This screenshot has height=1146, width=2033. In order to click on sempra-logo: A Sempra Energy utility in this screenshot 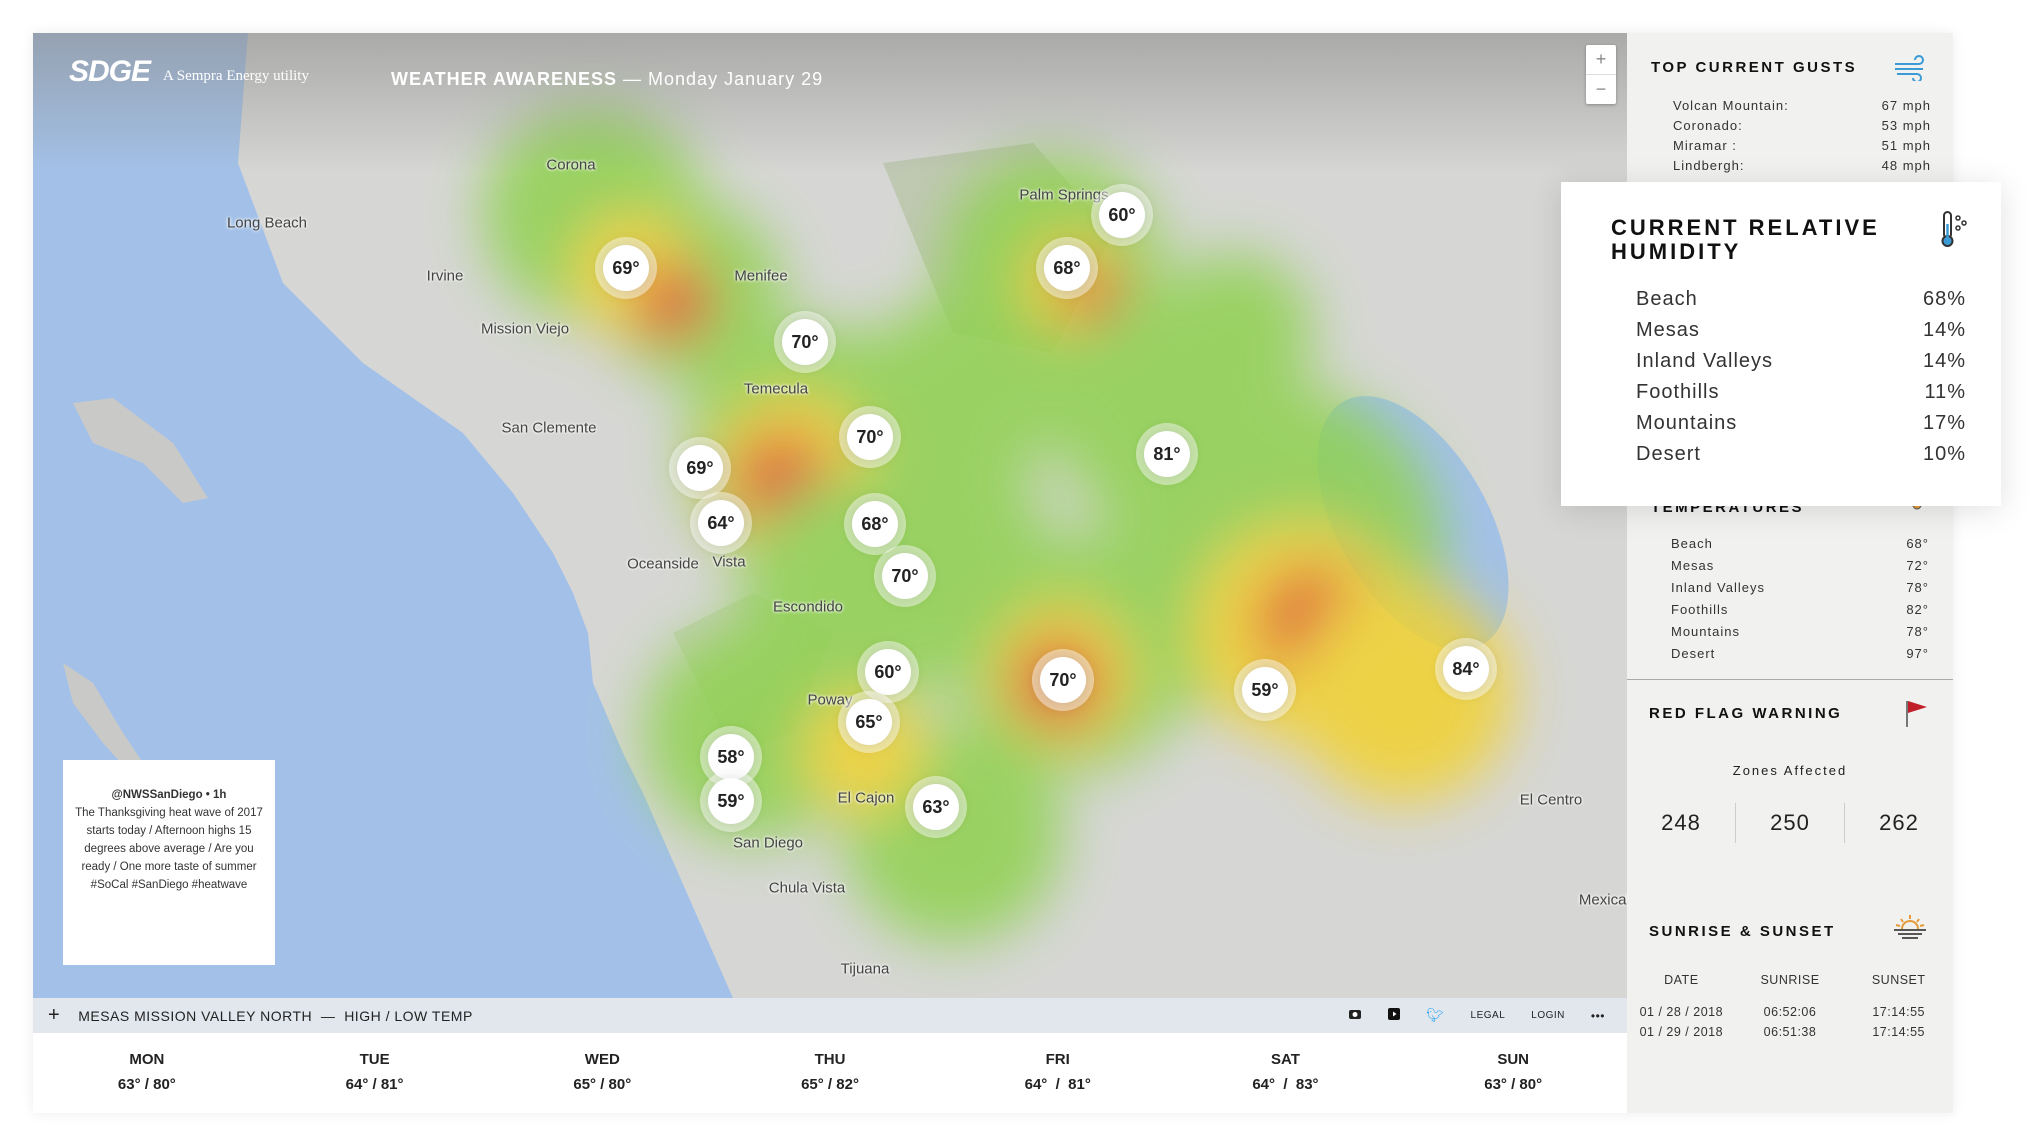, I will do `click(236, 76)`.